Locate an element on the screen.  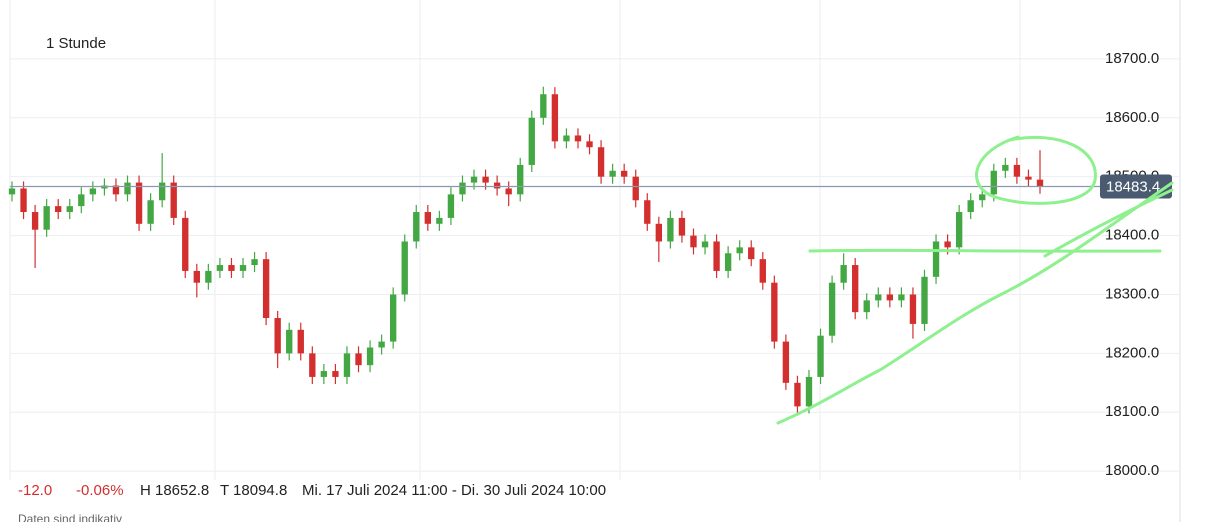
y-tick-label: 18400.0 is located at coordinates (1132, 235).